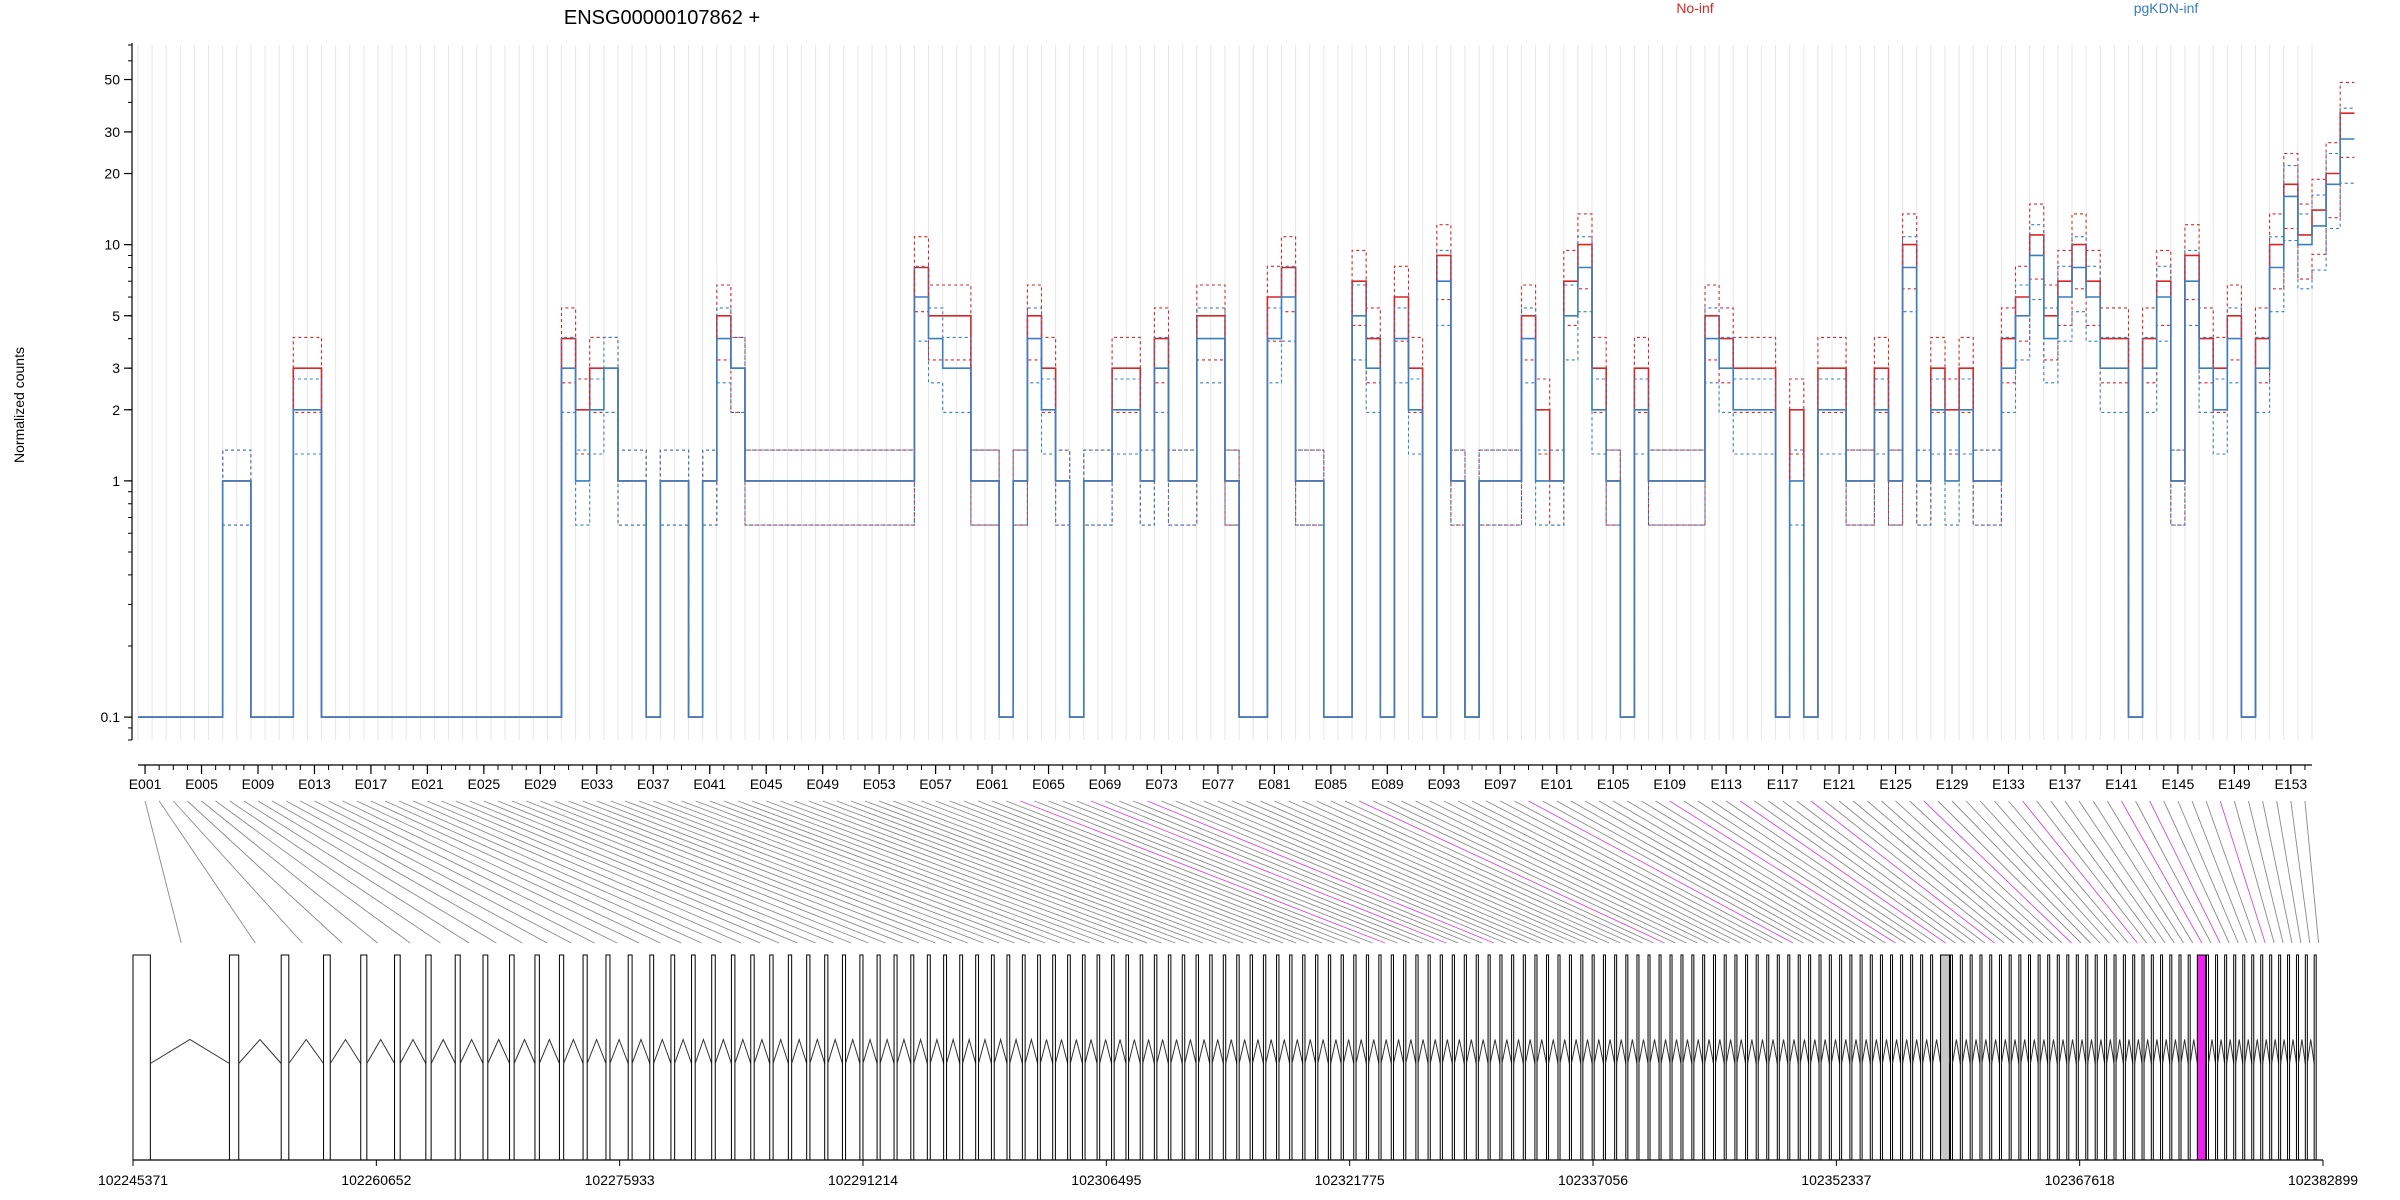  I want to click on exon-tick-label: E109, so click(1669, 784).